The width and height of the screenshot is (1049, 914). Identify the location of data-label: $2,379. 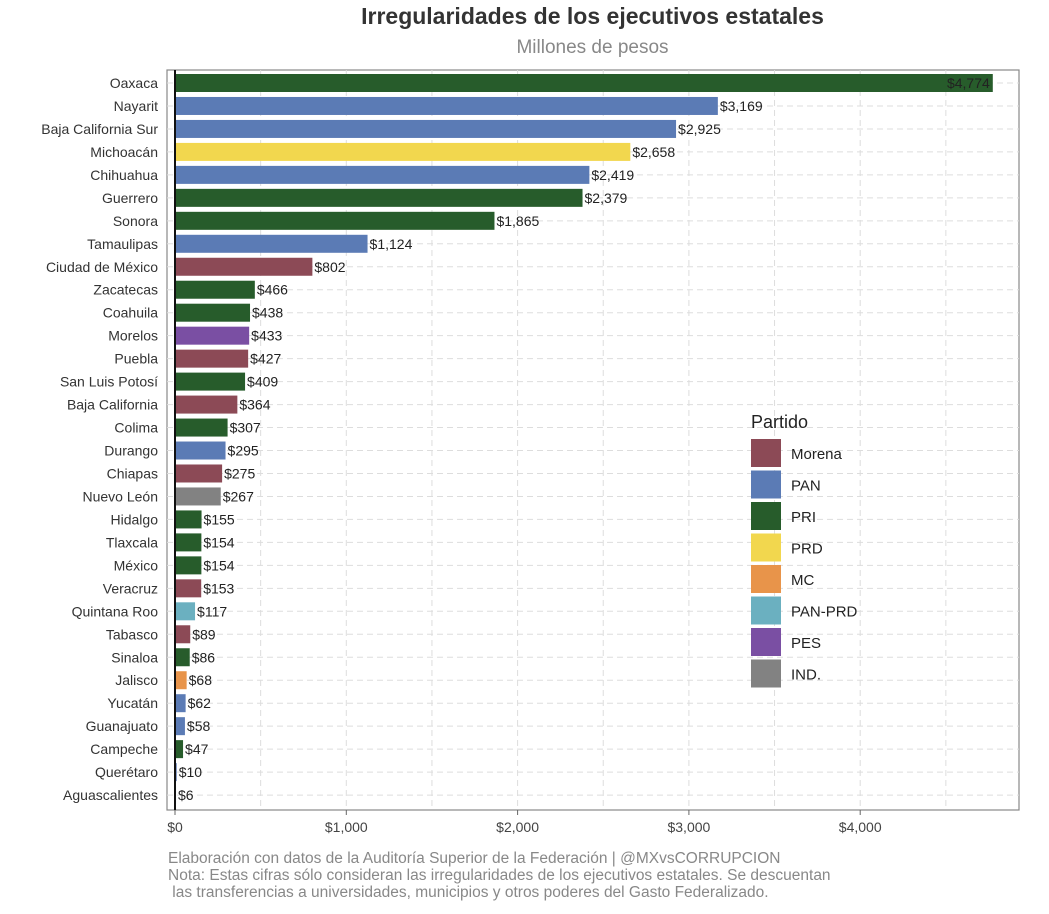
(606, 198).